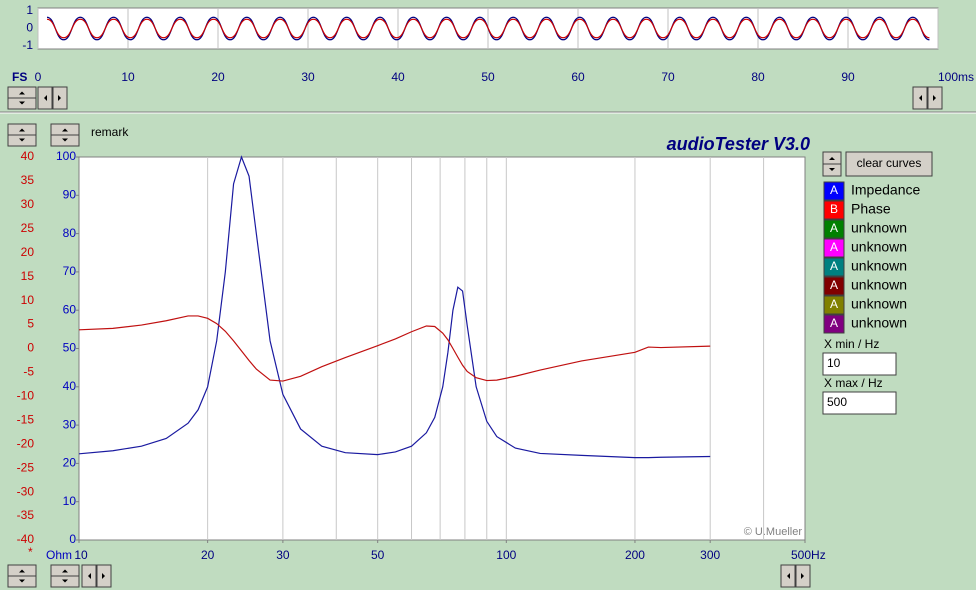  What do you see at coordinates (26, 443) in the screenshot?
I see `y2-tick-label: -20` at bounding box center [26, 443].